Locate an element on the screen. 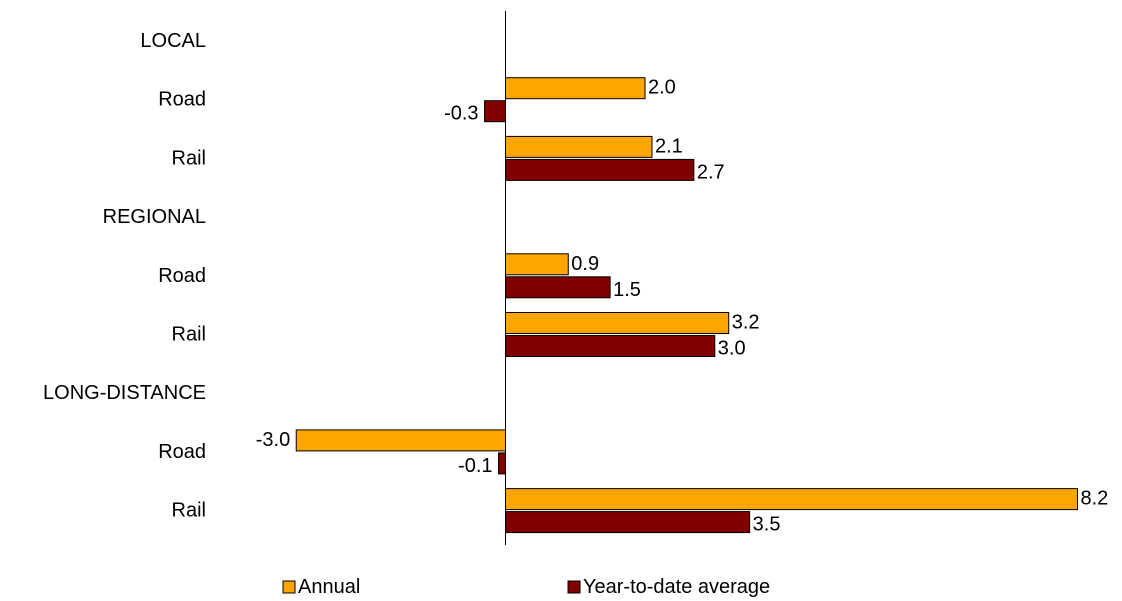  legend: Annual Year-to-date average is located at coordinates (526, 587).